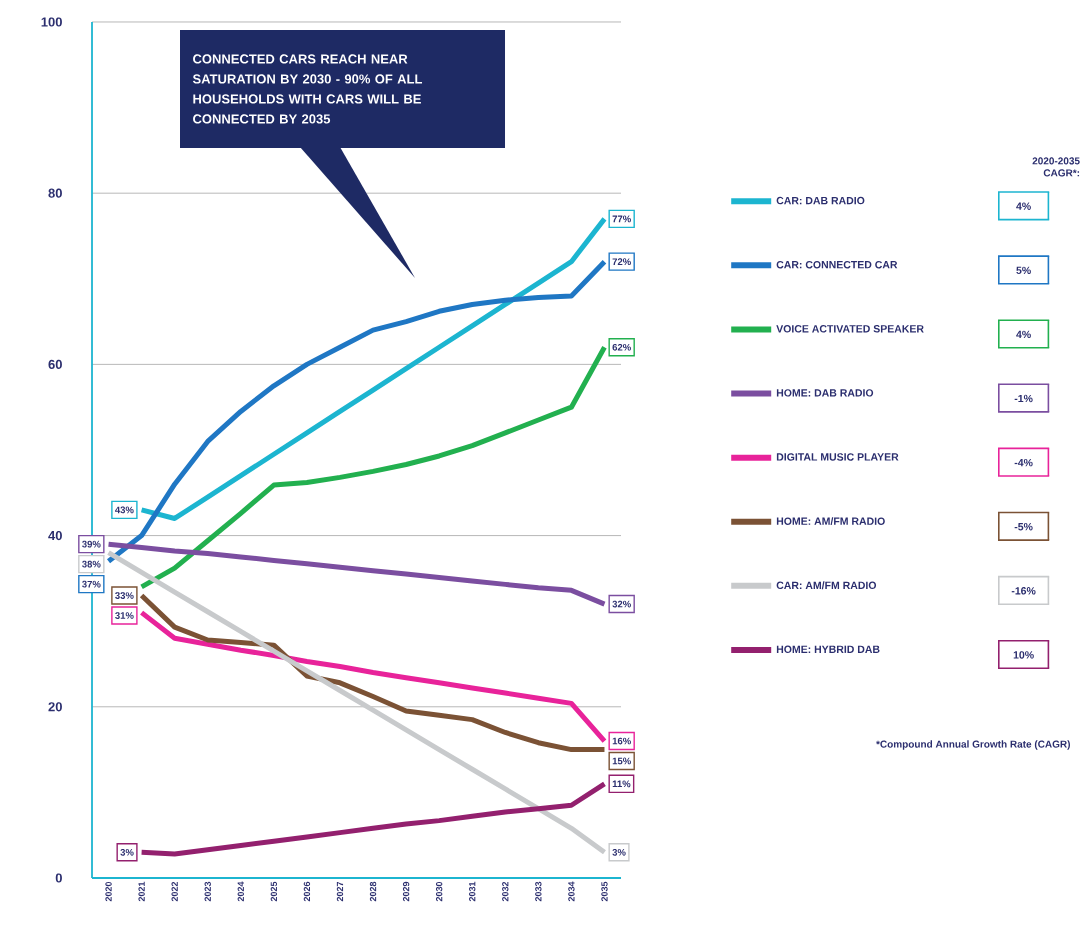 This screenshot has height=933, width=1084. What do you see at coordinates (820, 200) in the screenshot?
I see `legend-label: CAR: DAB RADIO` at bounding box center [820, 200].